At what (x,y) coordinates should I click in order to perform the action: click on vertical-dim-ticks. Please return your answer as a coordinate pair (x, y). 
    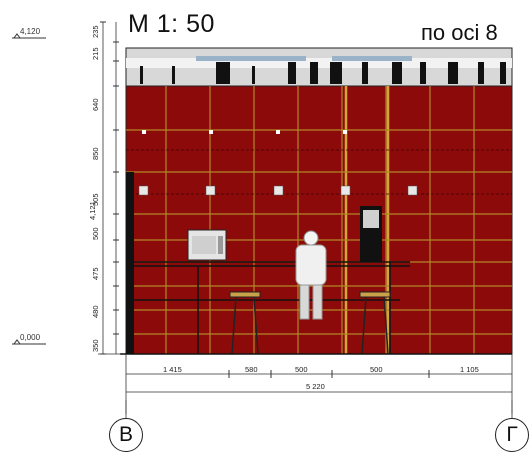
    Looking at the image, I should click on (109, 188).